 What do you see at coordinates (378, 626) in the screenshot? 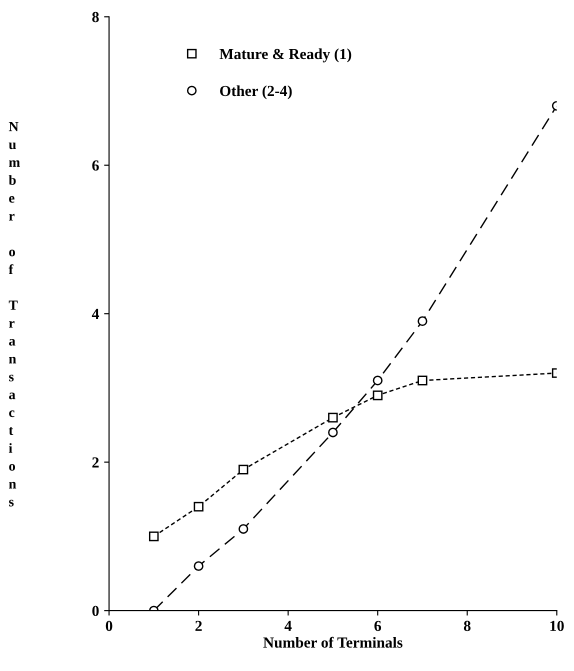
I see `x-tick-label: 6` at bounding box center [378, 626].